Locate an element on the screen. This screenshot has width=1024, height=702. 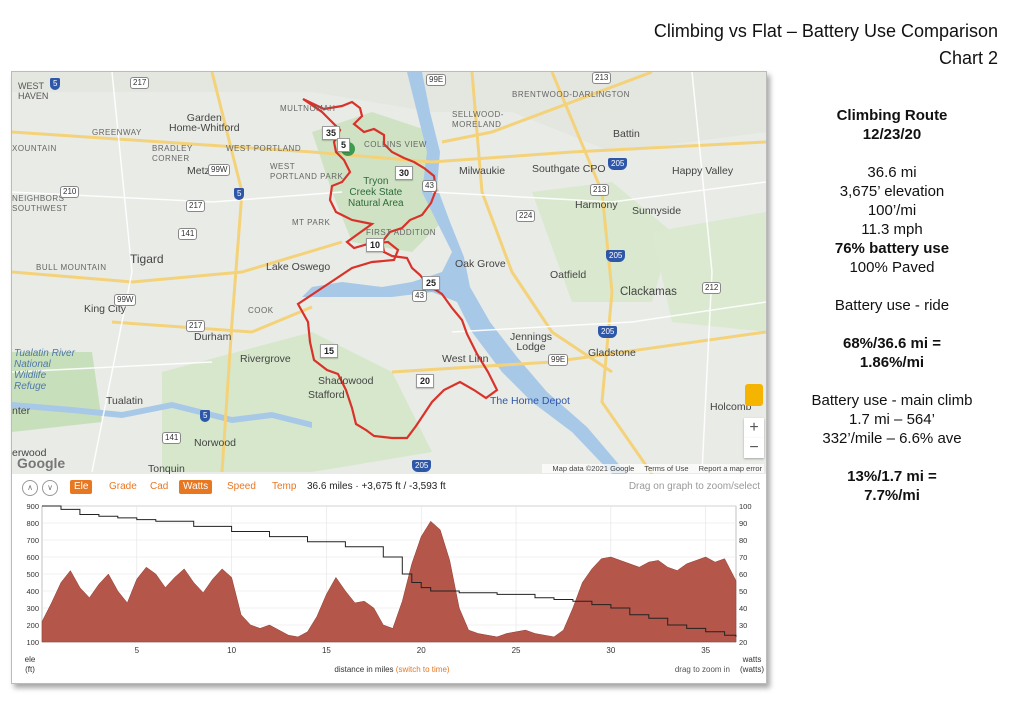
map-label-first-addition: FIRST ADDITION is located at coordinates (401, 232).